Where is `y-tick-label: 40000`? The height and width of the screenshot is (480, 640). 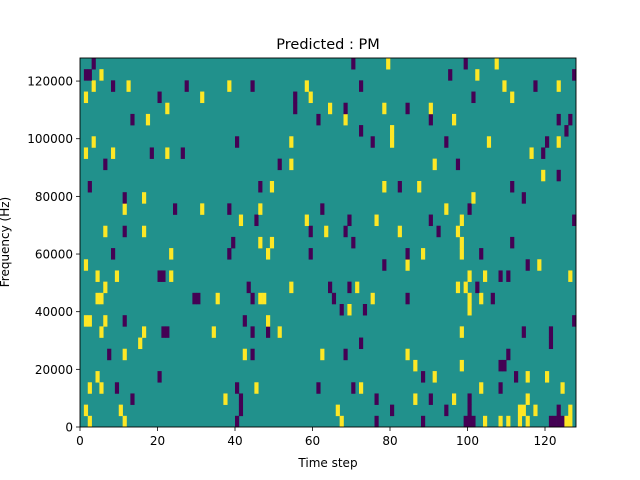 y-tick-label: 40000 is located at coordinates (54, 312).